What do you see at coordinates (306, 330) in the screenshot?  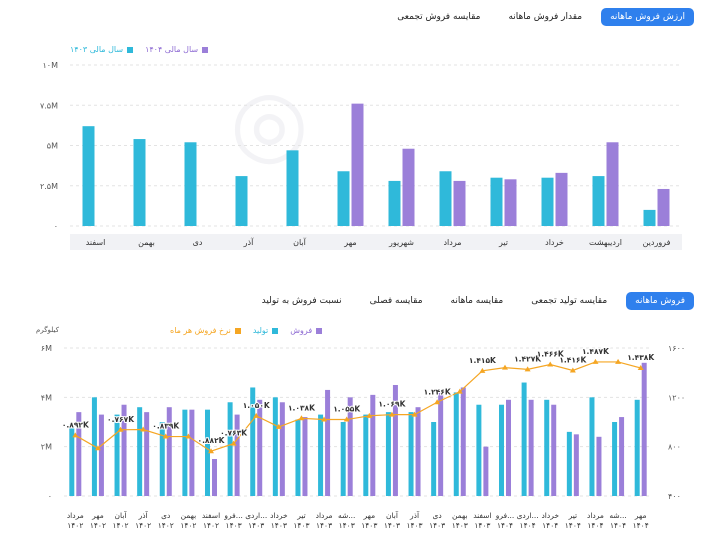 I see `legend-item-sales: فروش` at bounding box center [306, 330].